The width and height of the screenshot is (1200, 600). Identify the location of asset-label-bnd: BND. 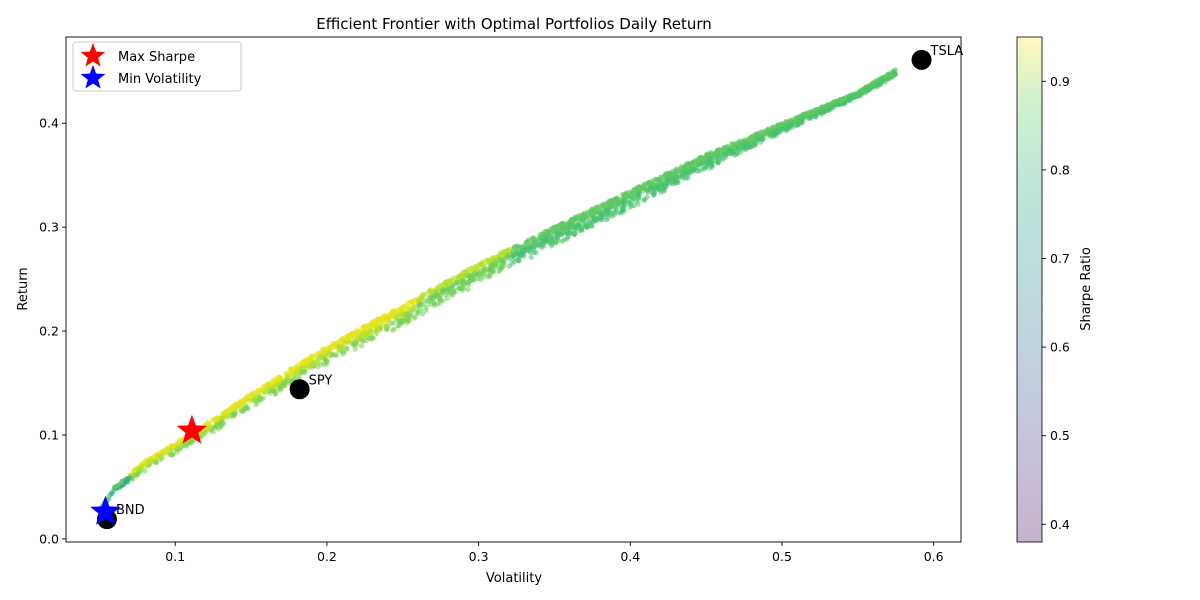
(130, 510).